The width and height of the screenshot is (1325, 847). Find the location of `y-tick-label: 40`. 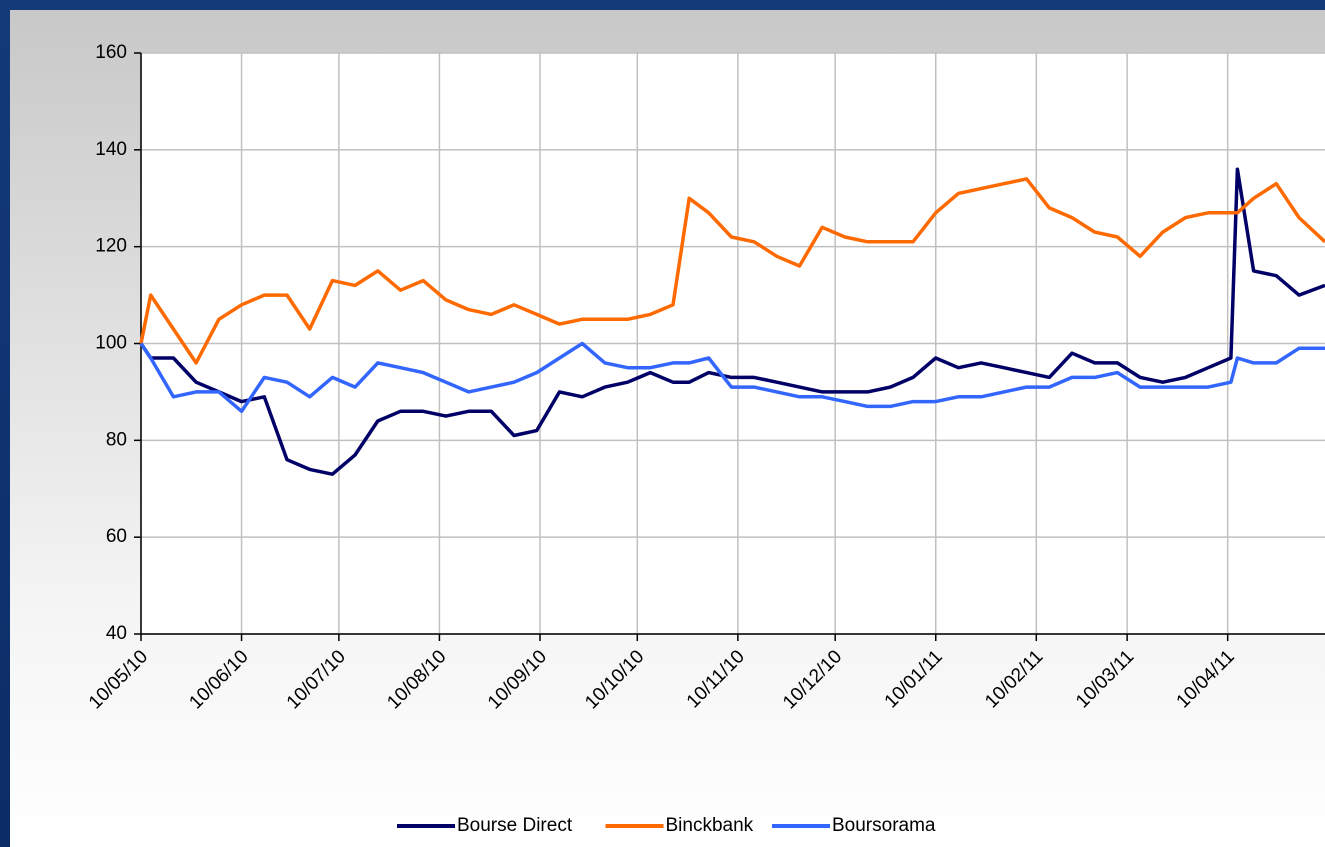

y-tick-label: 40 is located at coordinates (116, 633).